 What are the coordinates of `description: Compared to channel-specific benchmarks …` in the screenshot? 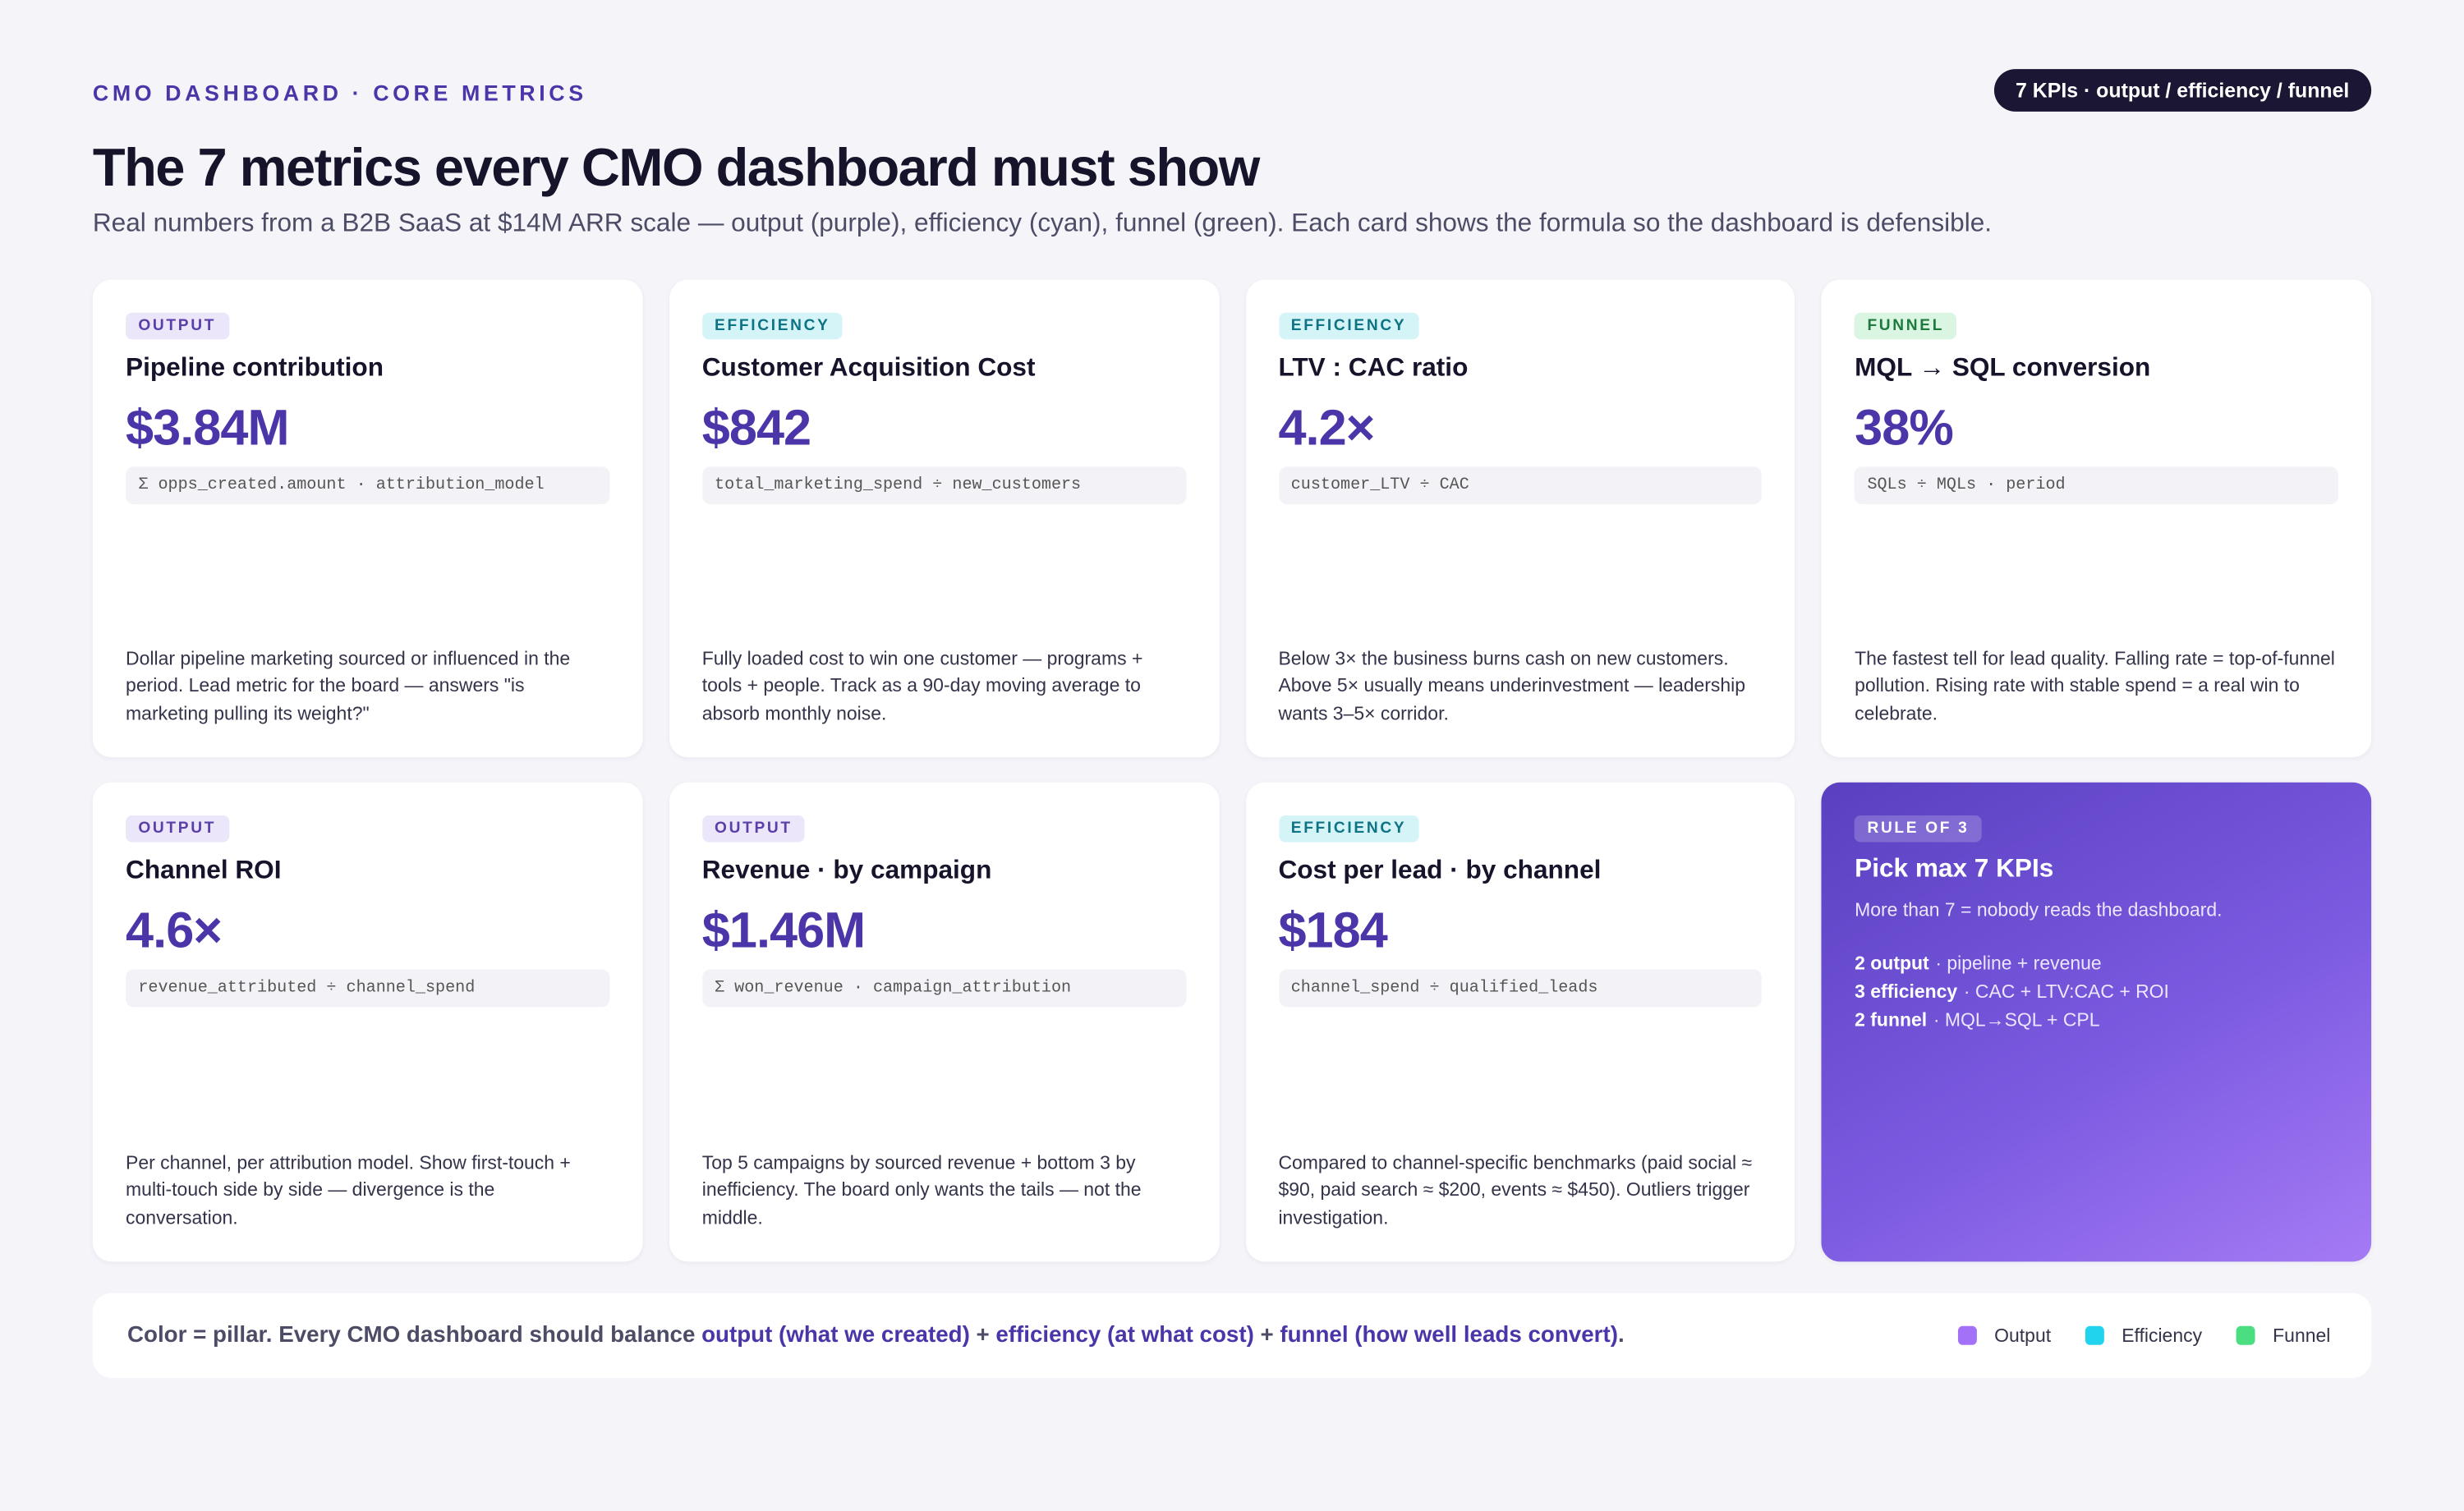 It's located at (1515, 1189).